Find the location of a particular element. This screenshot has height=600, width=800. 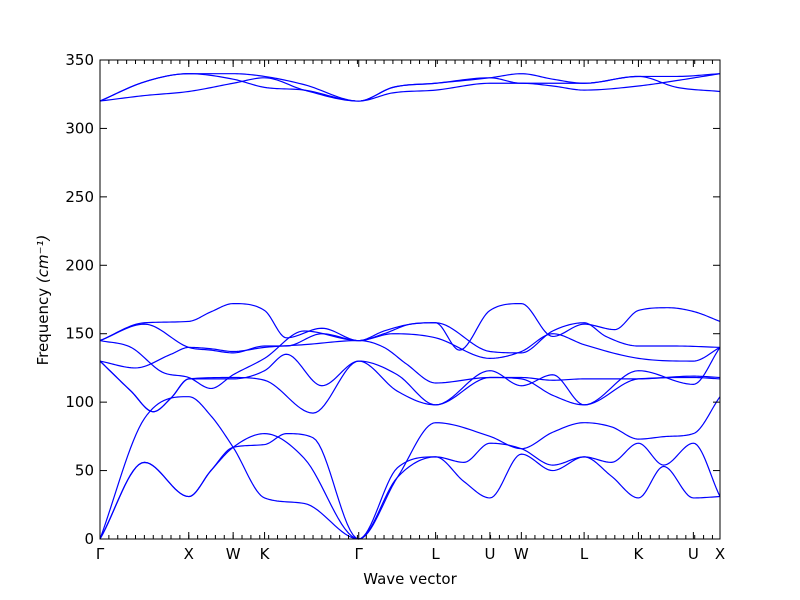

y-axis-title-text: Frequency is located at coordinates (43, 327).